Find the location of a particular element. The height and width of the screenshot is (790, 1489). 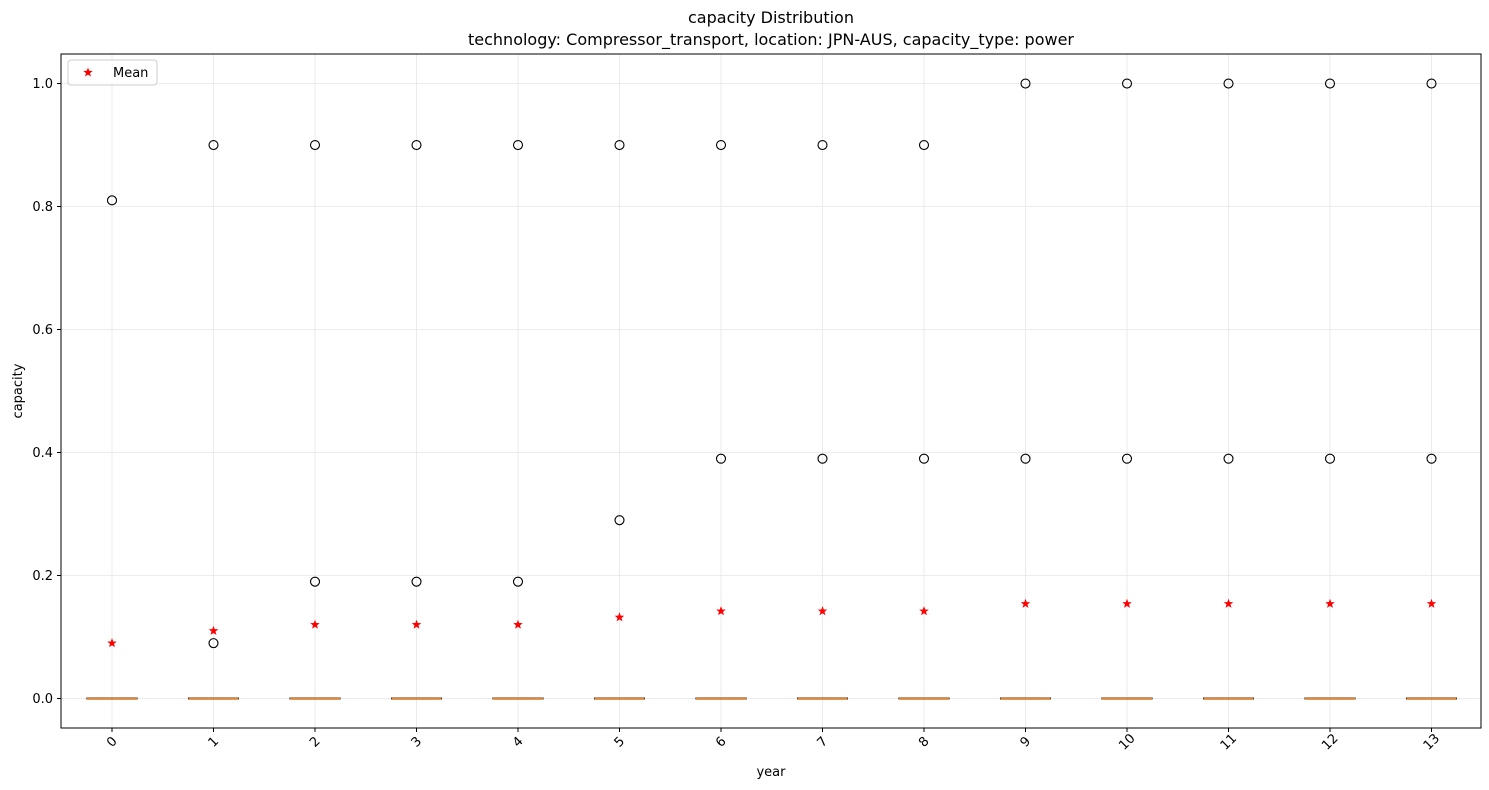

x-tick-label: 8 is located at coordinates (924, 742).